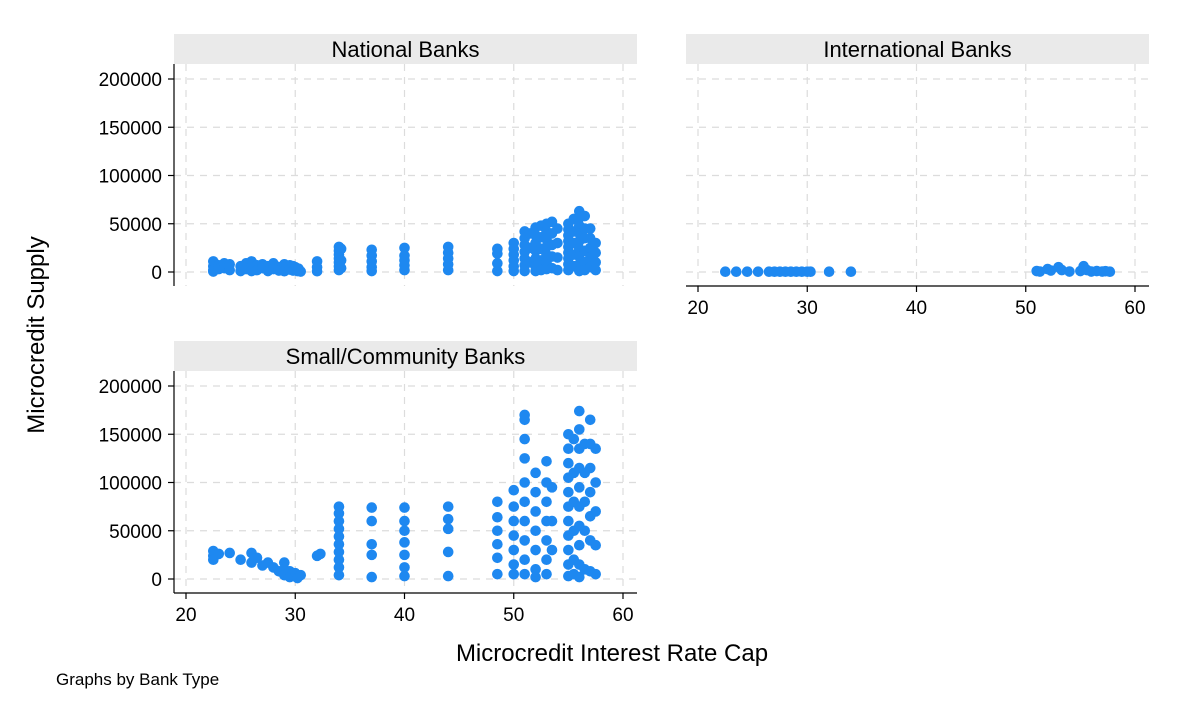 The height and width of the screenshot is (720, 1200). I want to click on panel-title: International Banks, so click(917, 49).